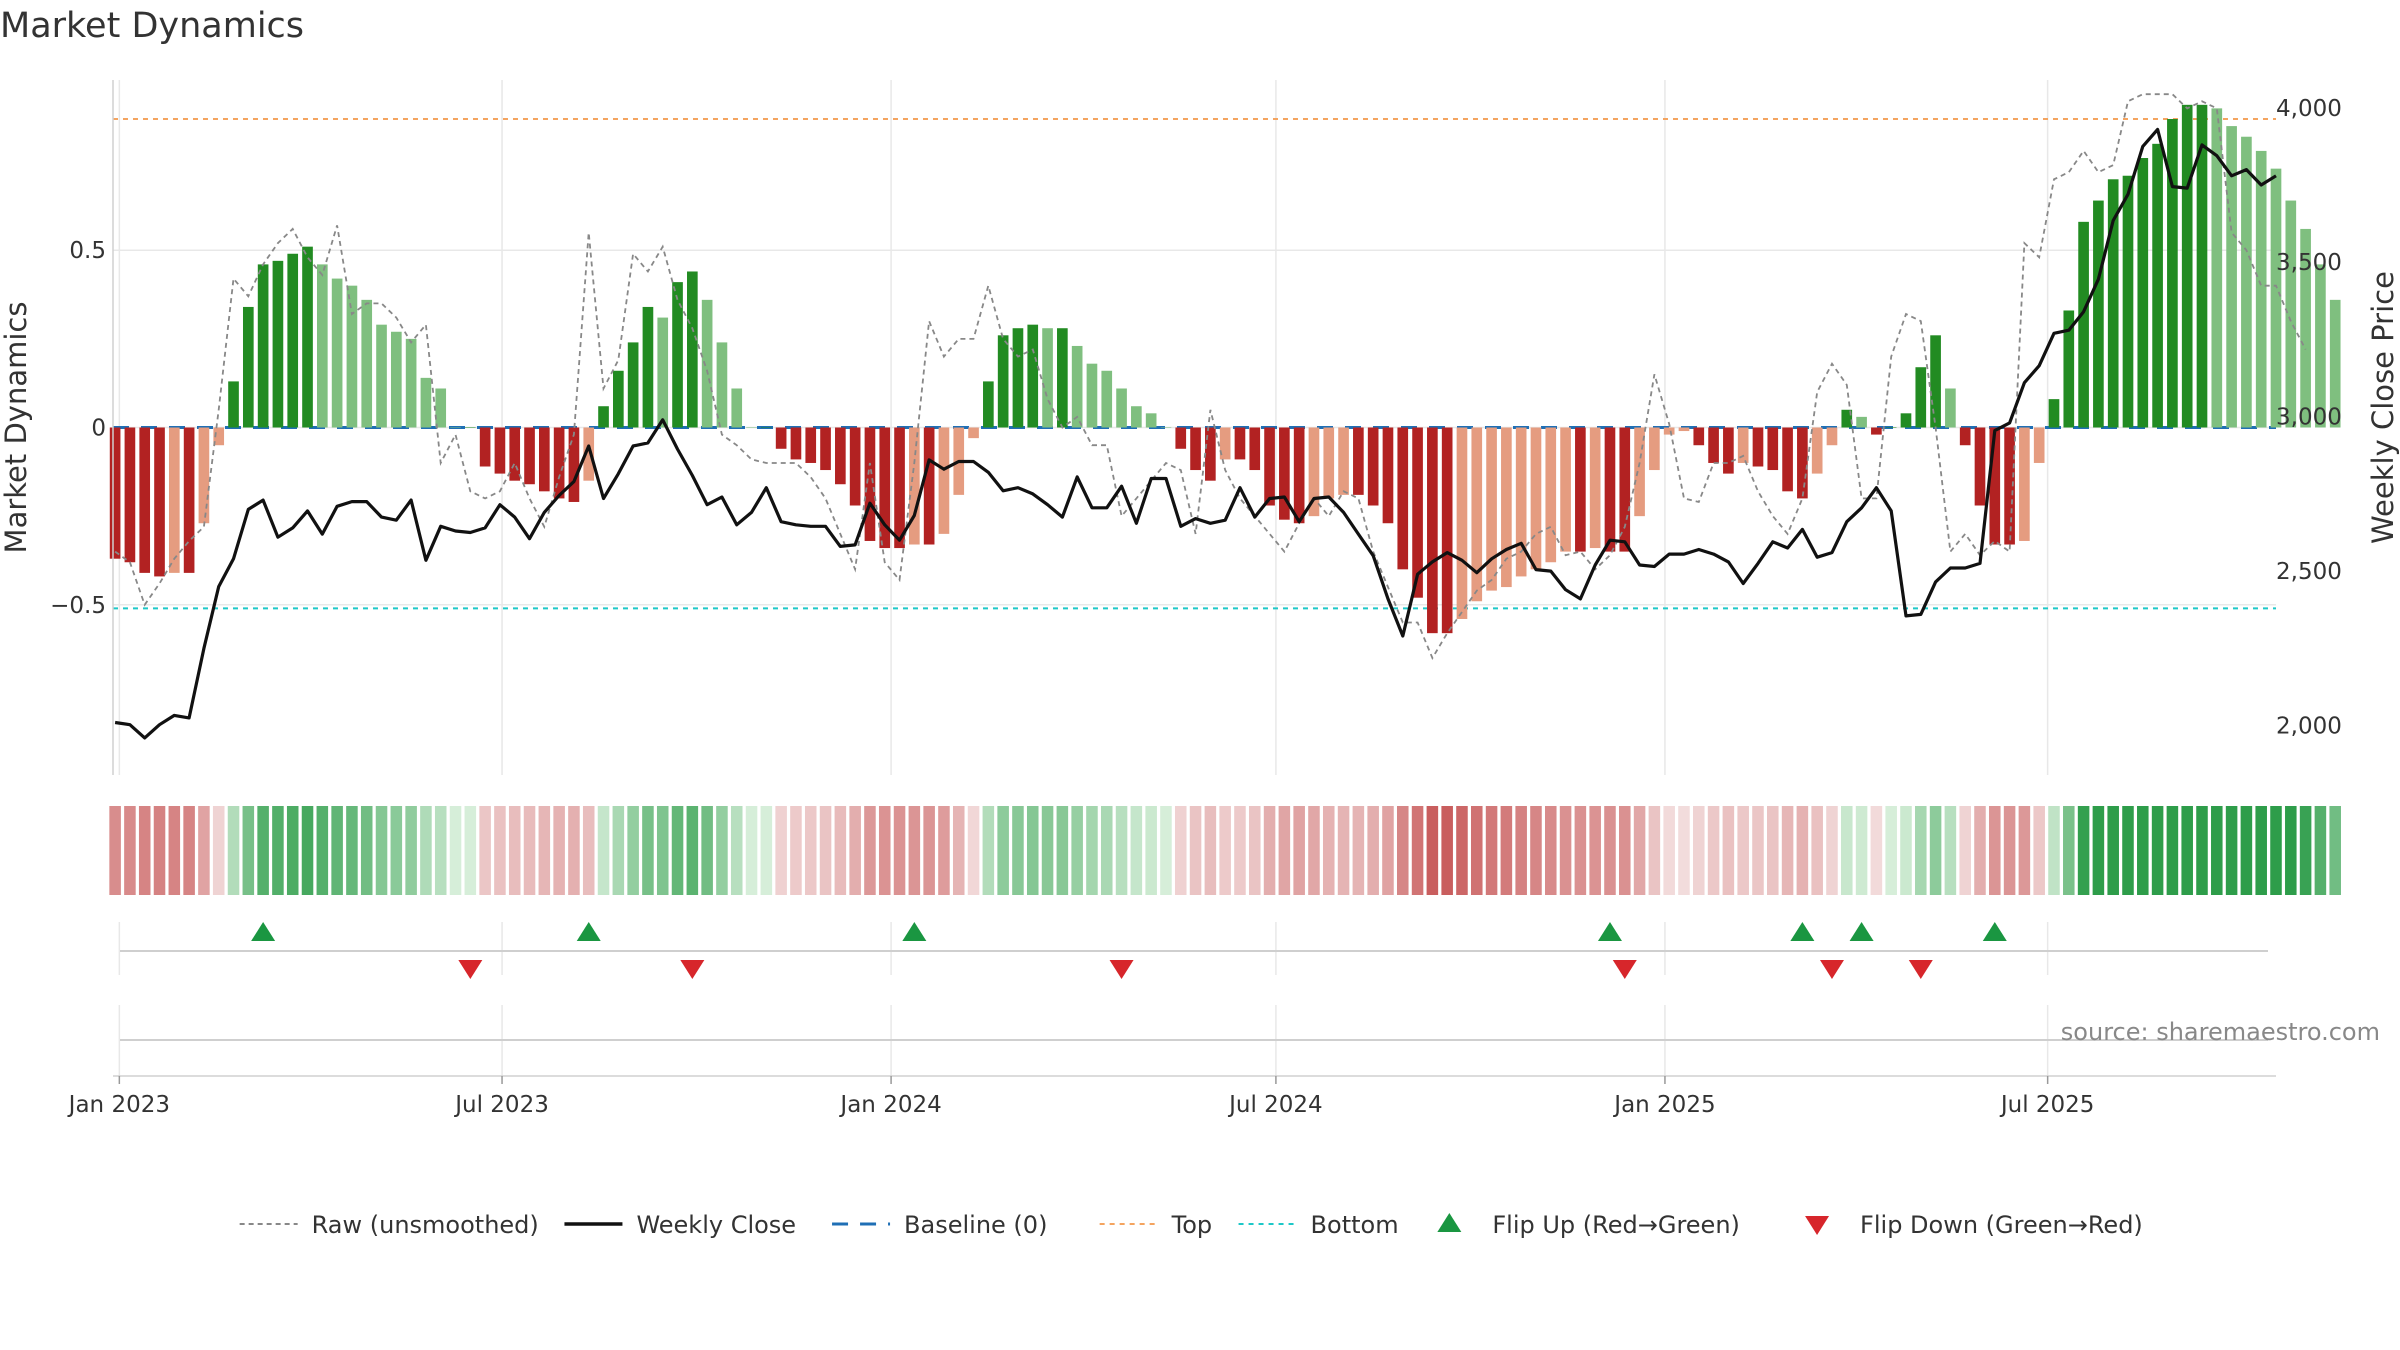 The image size is (2400, 1350). Describe the element at coordinates (1225, 850) in the screenshot. I see `heat-strip` at that location.